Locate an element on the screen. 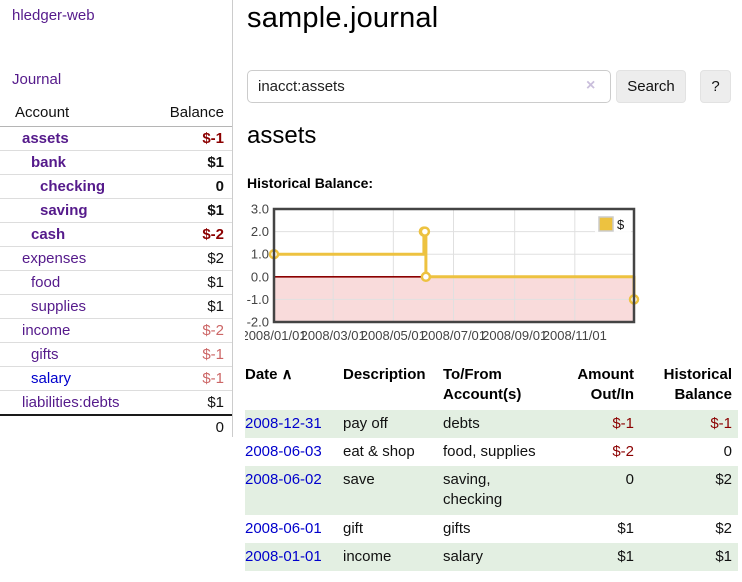 This screenshot has height=582, width=742. register-accounts: food, supplies is located at coordinates (489, 451).